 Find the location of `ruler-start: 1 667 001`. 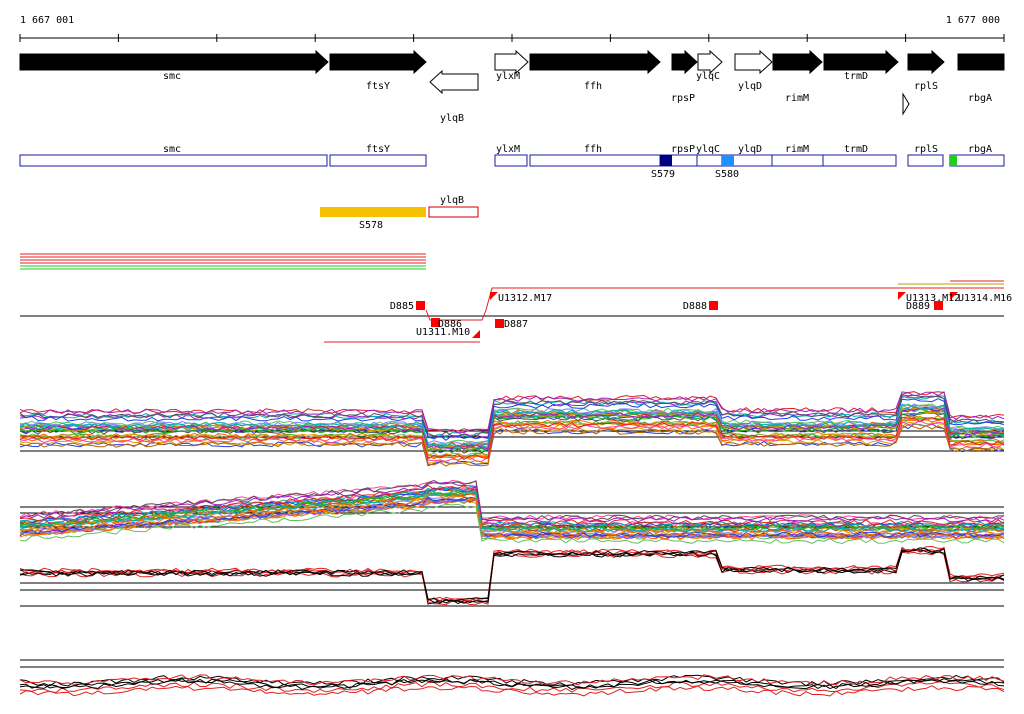

ruler-start: 1 667 001 is located at coordinates (47, 20).